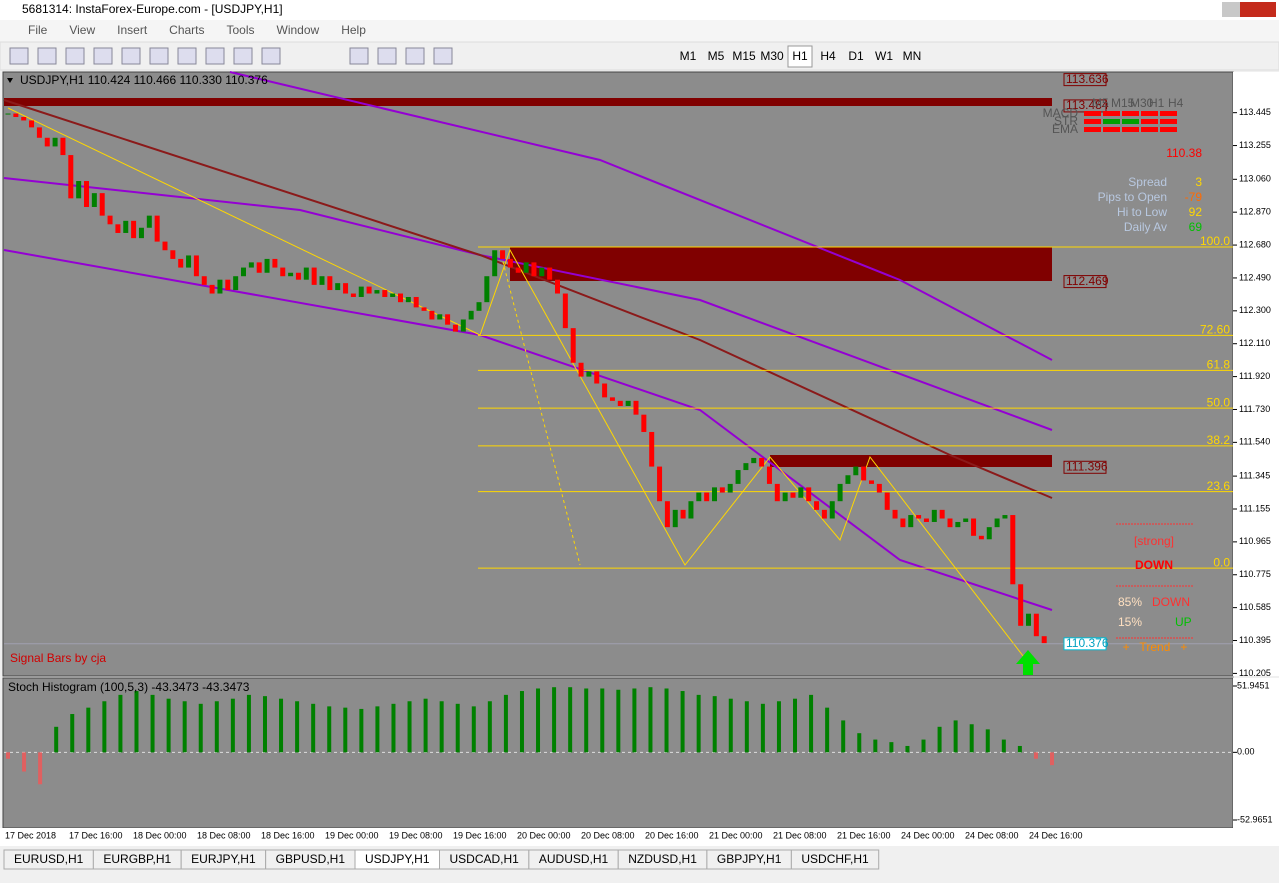 This screenshot has height=883, width=1279. I want to click on symbol-tab, so click(835, 859).